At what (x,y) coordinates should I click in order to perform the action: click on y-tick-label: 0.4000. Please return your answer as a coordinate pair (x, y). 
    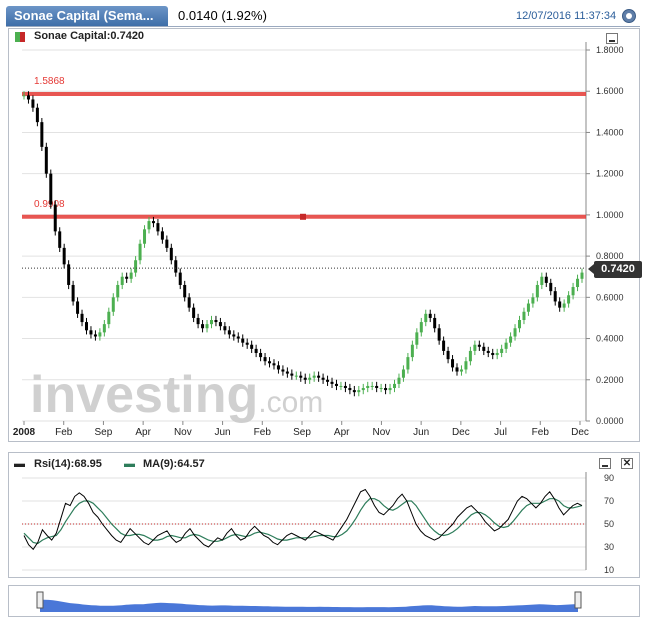
    Looking at the image, I should click on (610, 339).